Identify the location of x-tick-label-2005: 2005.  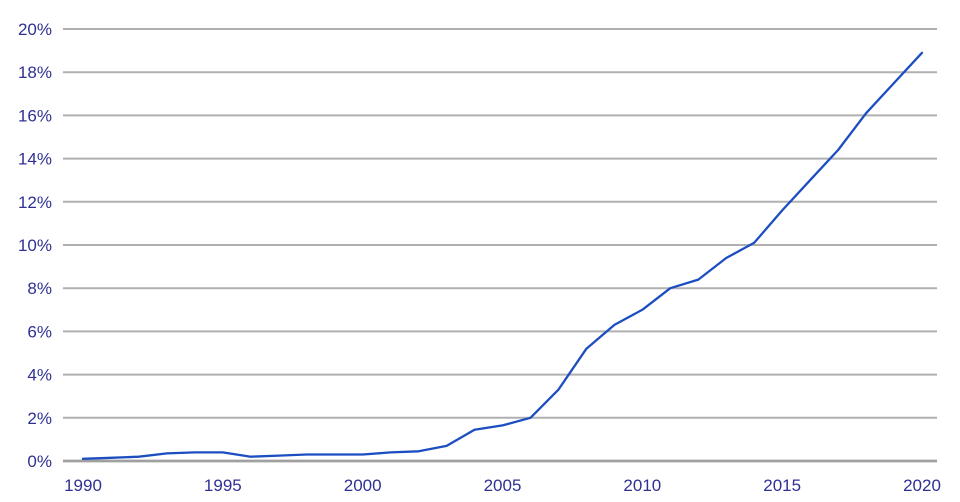
(503, 485).